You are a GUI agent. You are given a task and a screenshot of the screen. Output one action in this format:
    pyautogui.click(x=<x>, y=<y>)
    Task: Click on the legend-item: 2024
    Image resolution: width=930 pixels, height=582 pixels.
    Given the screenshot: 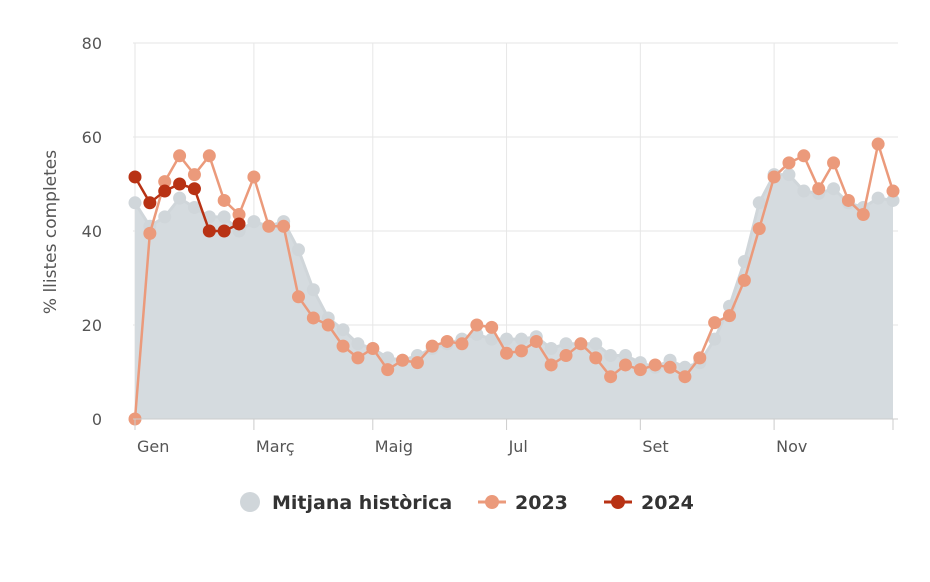 What is the action you would take?
    pyautogui.click(x=649, y=503)
    